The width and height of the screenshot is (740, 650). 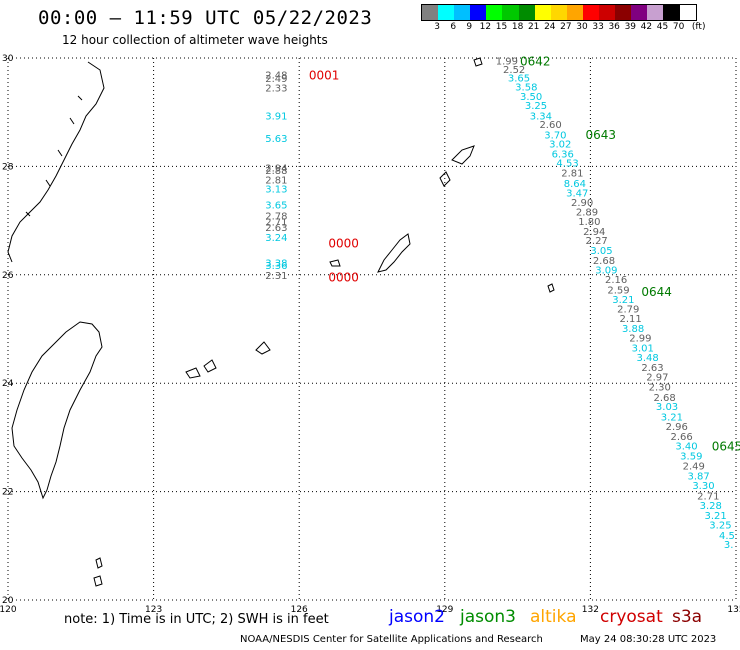 I want to click on satellite-label-jason2: jason2, so click(x=417, y=617).